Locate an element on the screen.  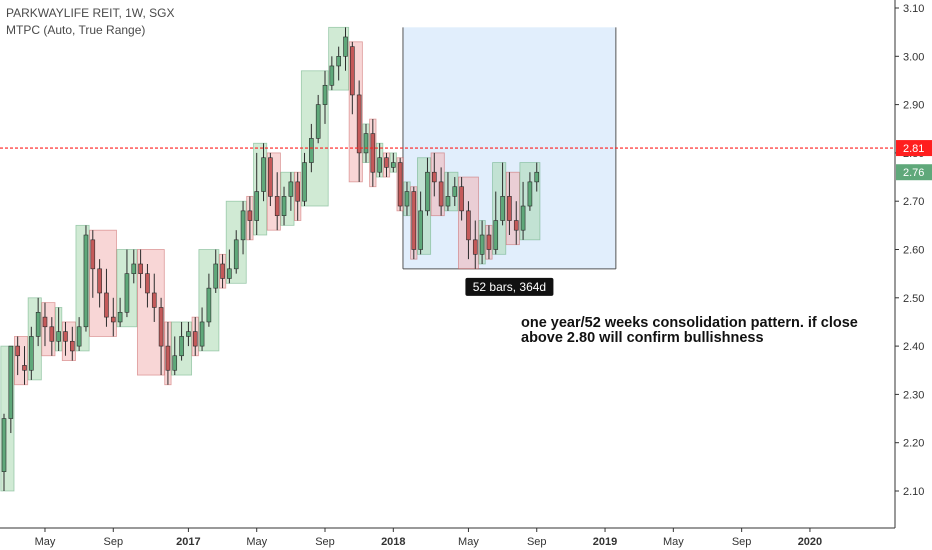
range-label: 52 bars, 364d is located at coordinates (509, 287).